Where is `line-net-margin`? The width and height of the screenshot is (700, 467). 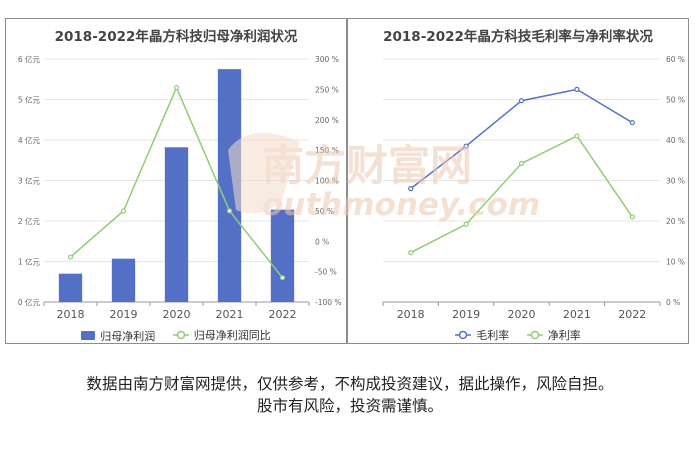
line-net-margin is located at coordinates (521, 194).